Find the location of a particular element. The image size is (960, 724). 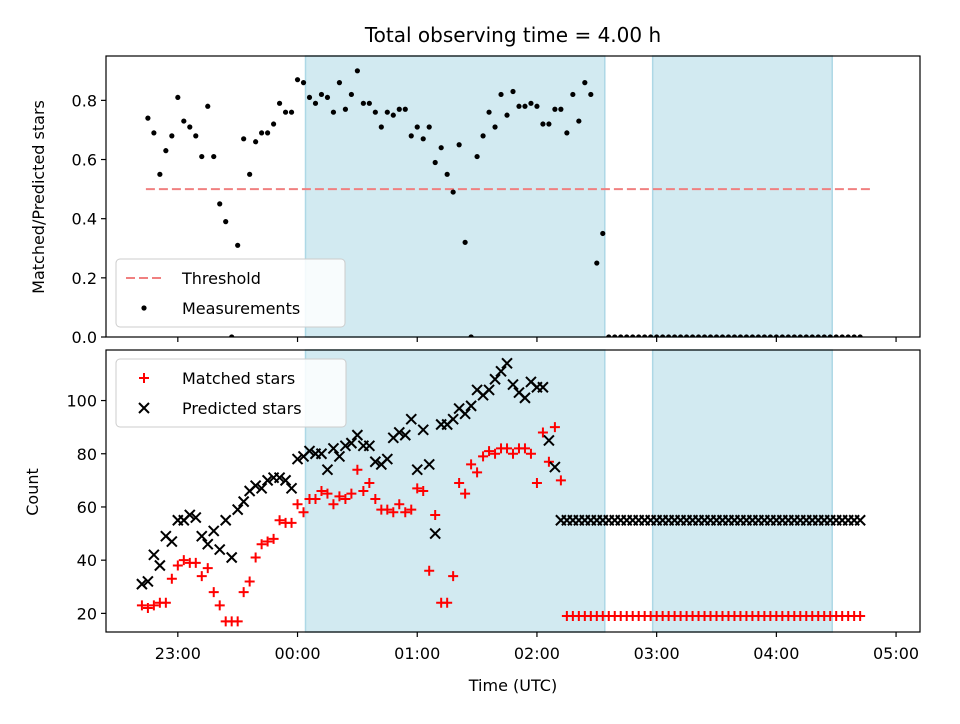

shaded-interval is located at coordinates (742, 491).